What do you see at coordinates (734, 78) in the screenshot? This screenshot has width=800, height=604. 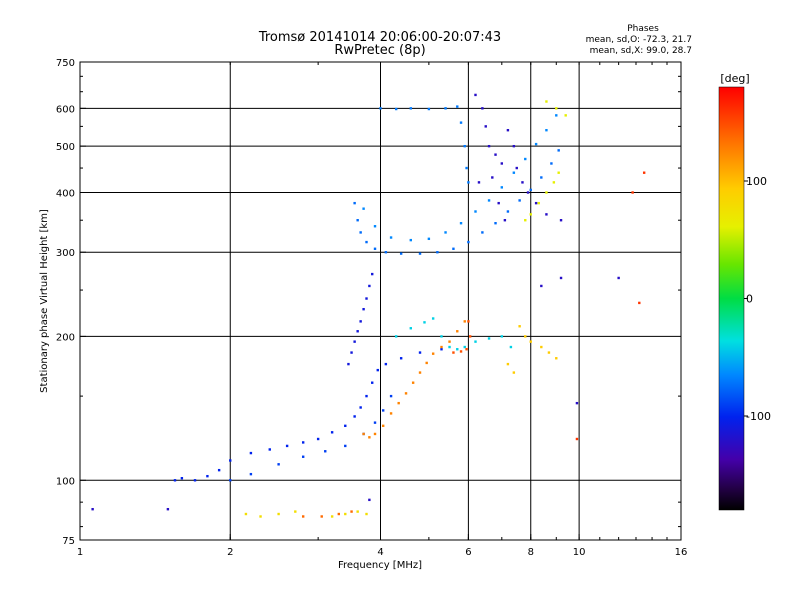 I see `colorbar-label: [deg]` at bounding box center [734, 78].